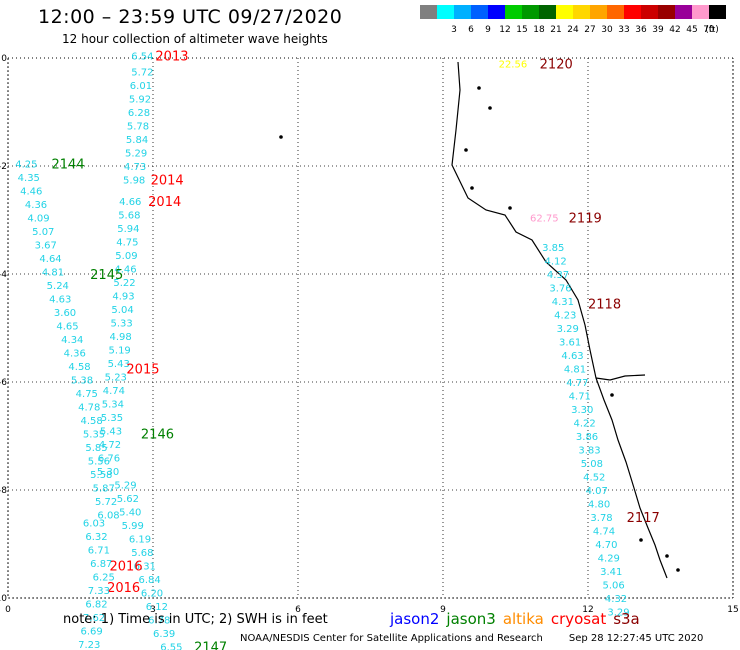 The height and width of the screenshot is (650, 740). Describe the element at coordinates (585, 424) in the screenshot. I see `wave-height-reading: 4.22` at that location.